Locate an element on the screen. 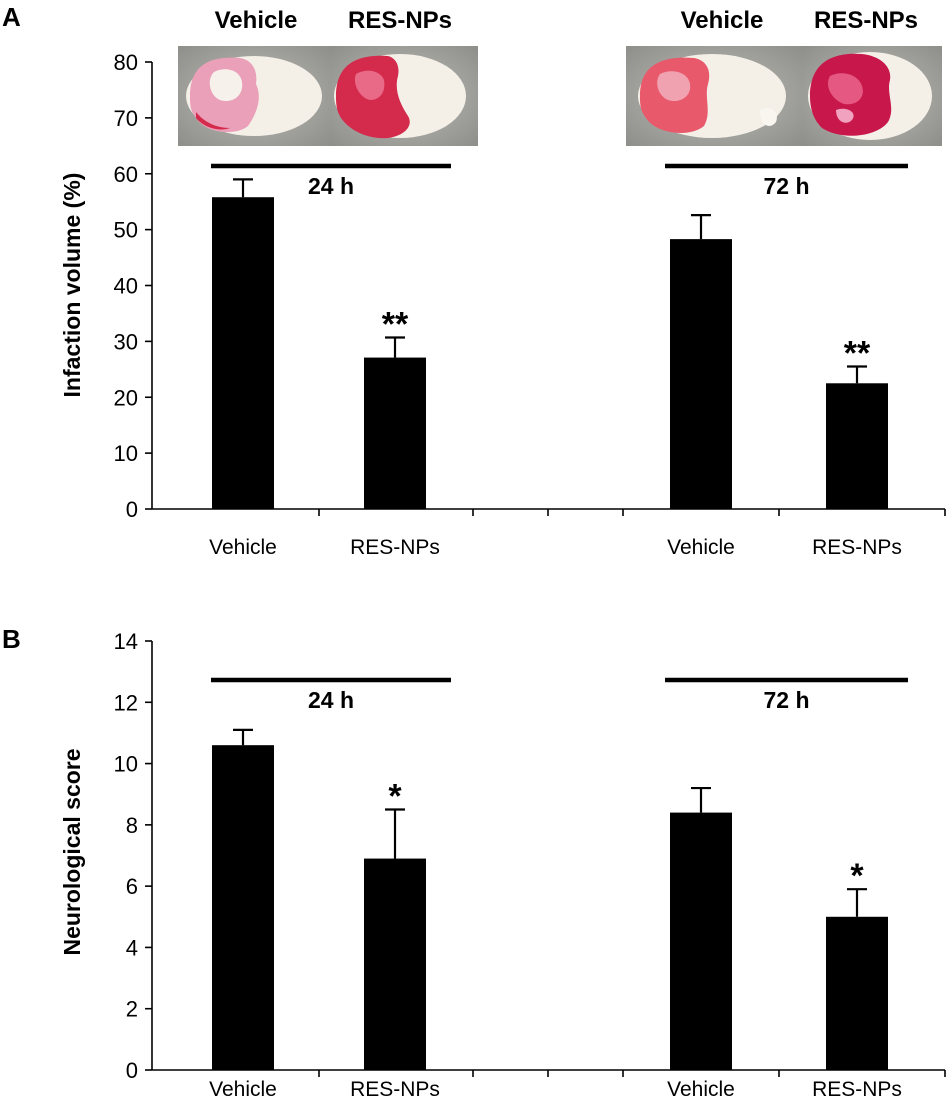  chart-a-ylabel: Infaction volume (%) is located at coordinates (72, 285).